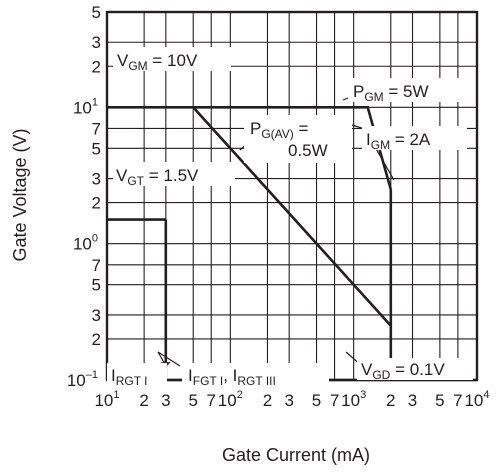  I want to click on annotation-label: PG(AV) =, so click(279, 130).